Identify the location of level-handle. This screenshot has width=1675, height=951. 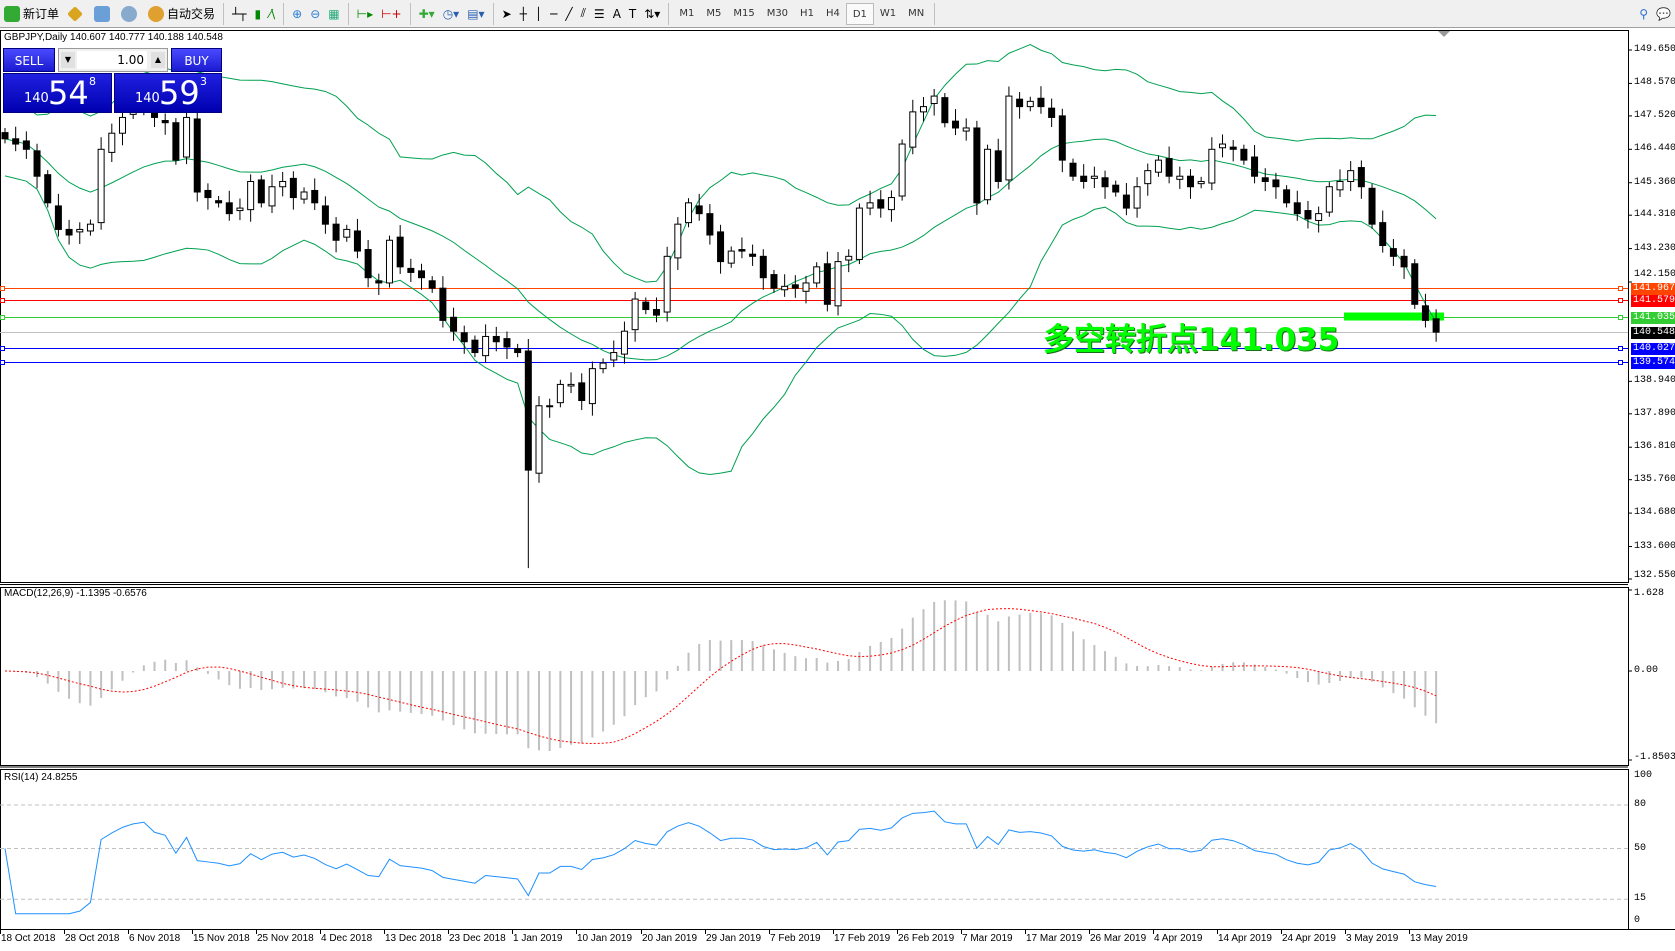
(1620, 300).